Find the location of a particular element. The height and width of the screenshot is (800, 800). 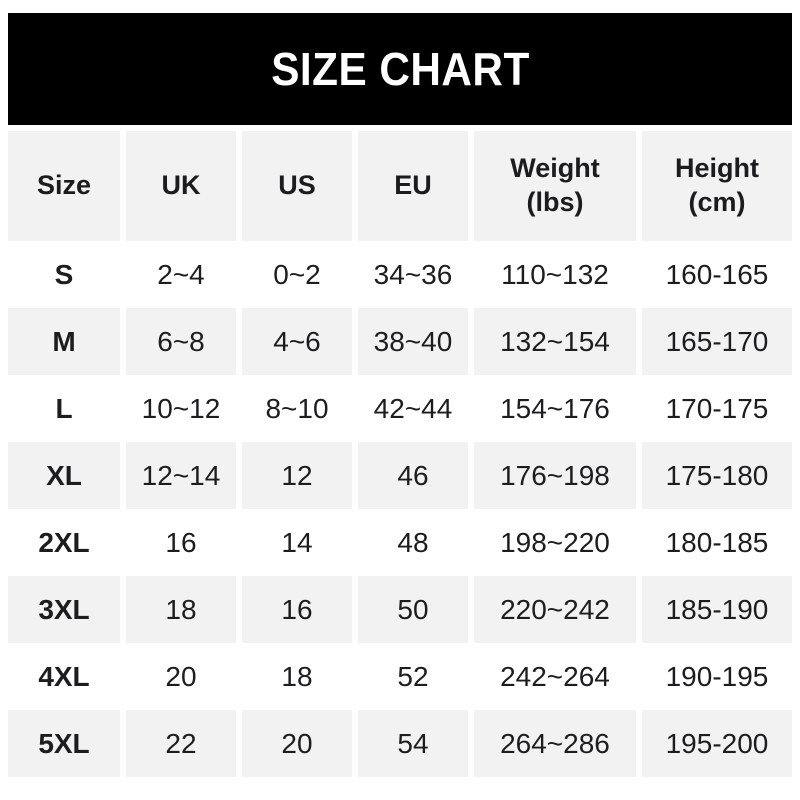

cell-weight: 242~264 is located at coordinates (555, 676).